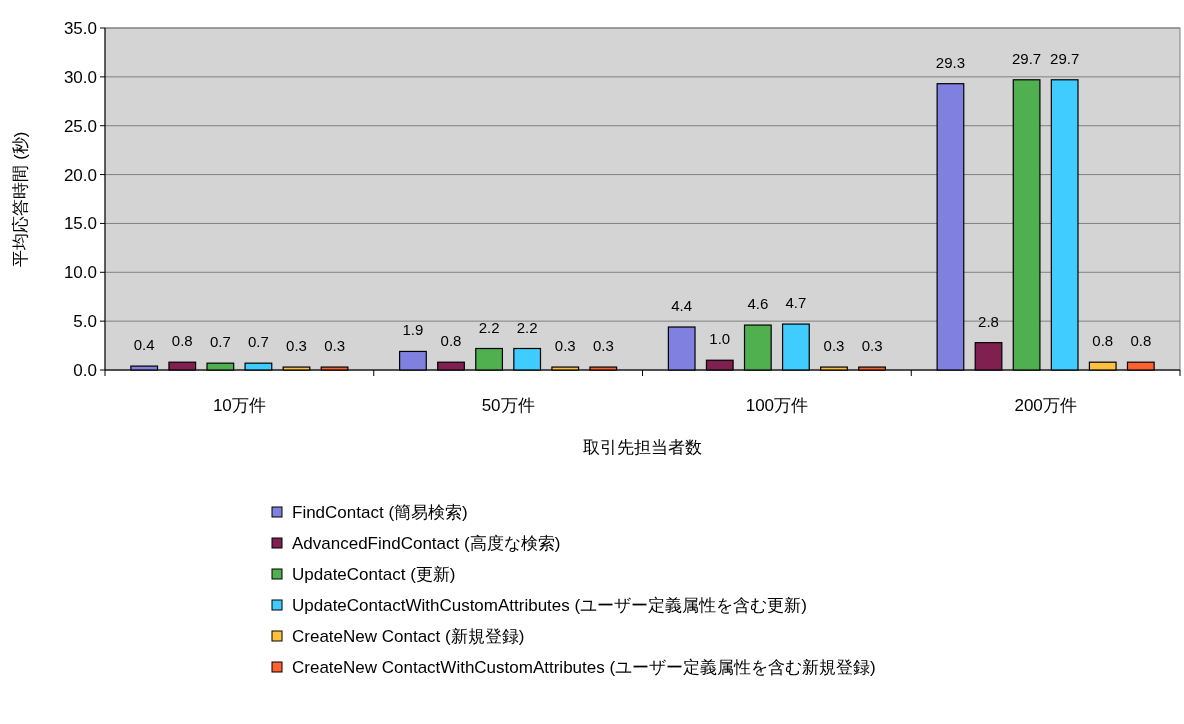 The height and width of the screenshot is (724, 1184). Describe the element at coordinates (380, 512) in the screenshot. I see `legend-label: FindContact (簡易検索)` at that location.